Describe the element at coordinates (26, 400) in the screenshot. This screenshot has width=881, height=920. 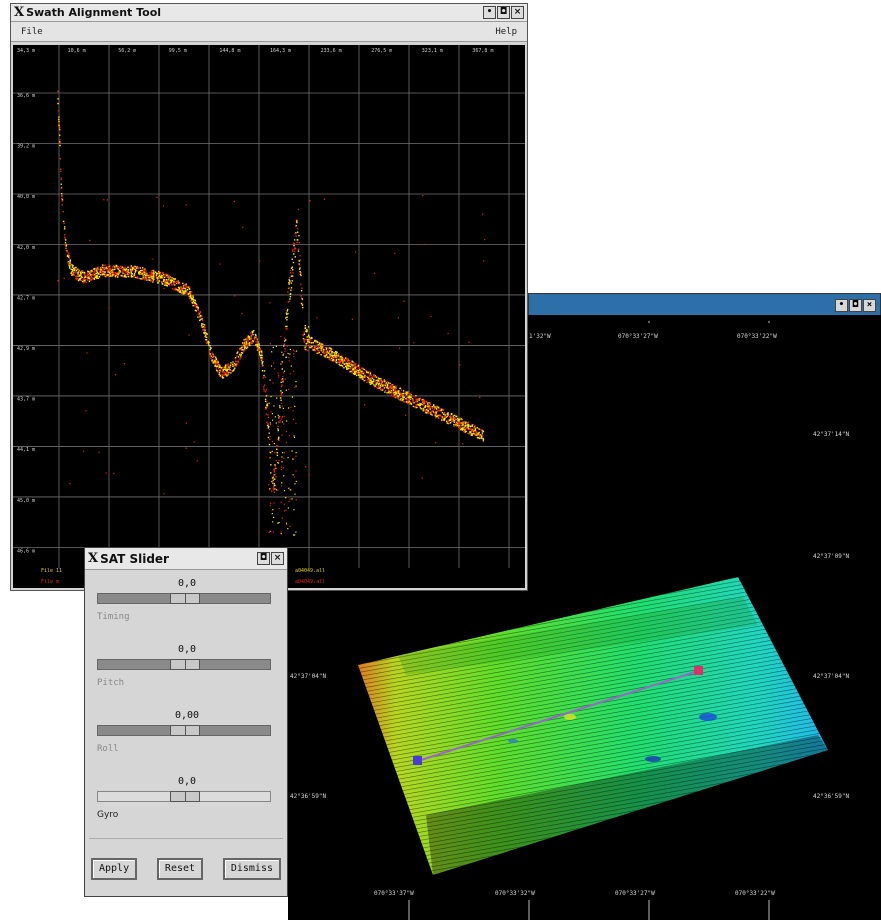
I see `y-tick-label: 43,7 m` at that location.